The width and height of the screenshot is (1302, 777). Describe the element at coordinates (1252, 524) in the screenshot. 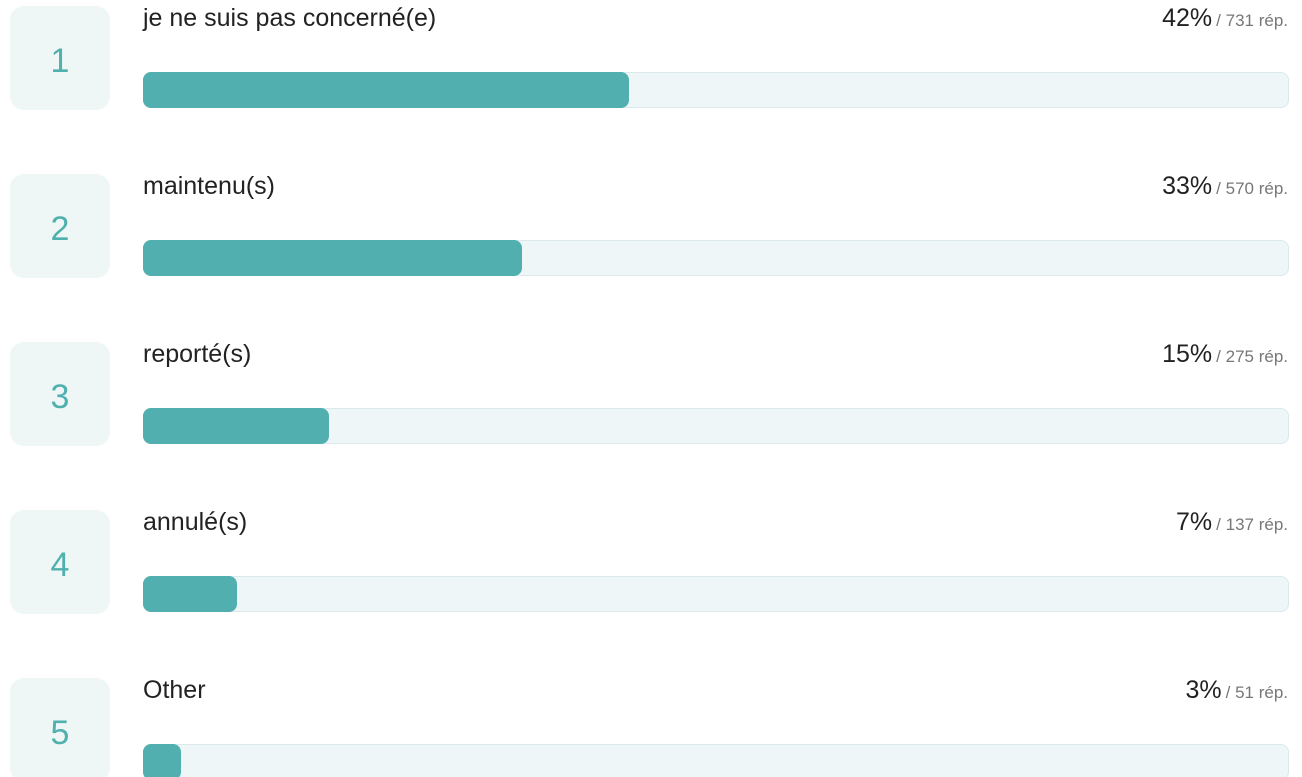

I see `response-count: / 137 rép.` at that location.